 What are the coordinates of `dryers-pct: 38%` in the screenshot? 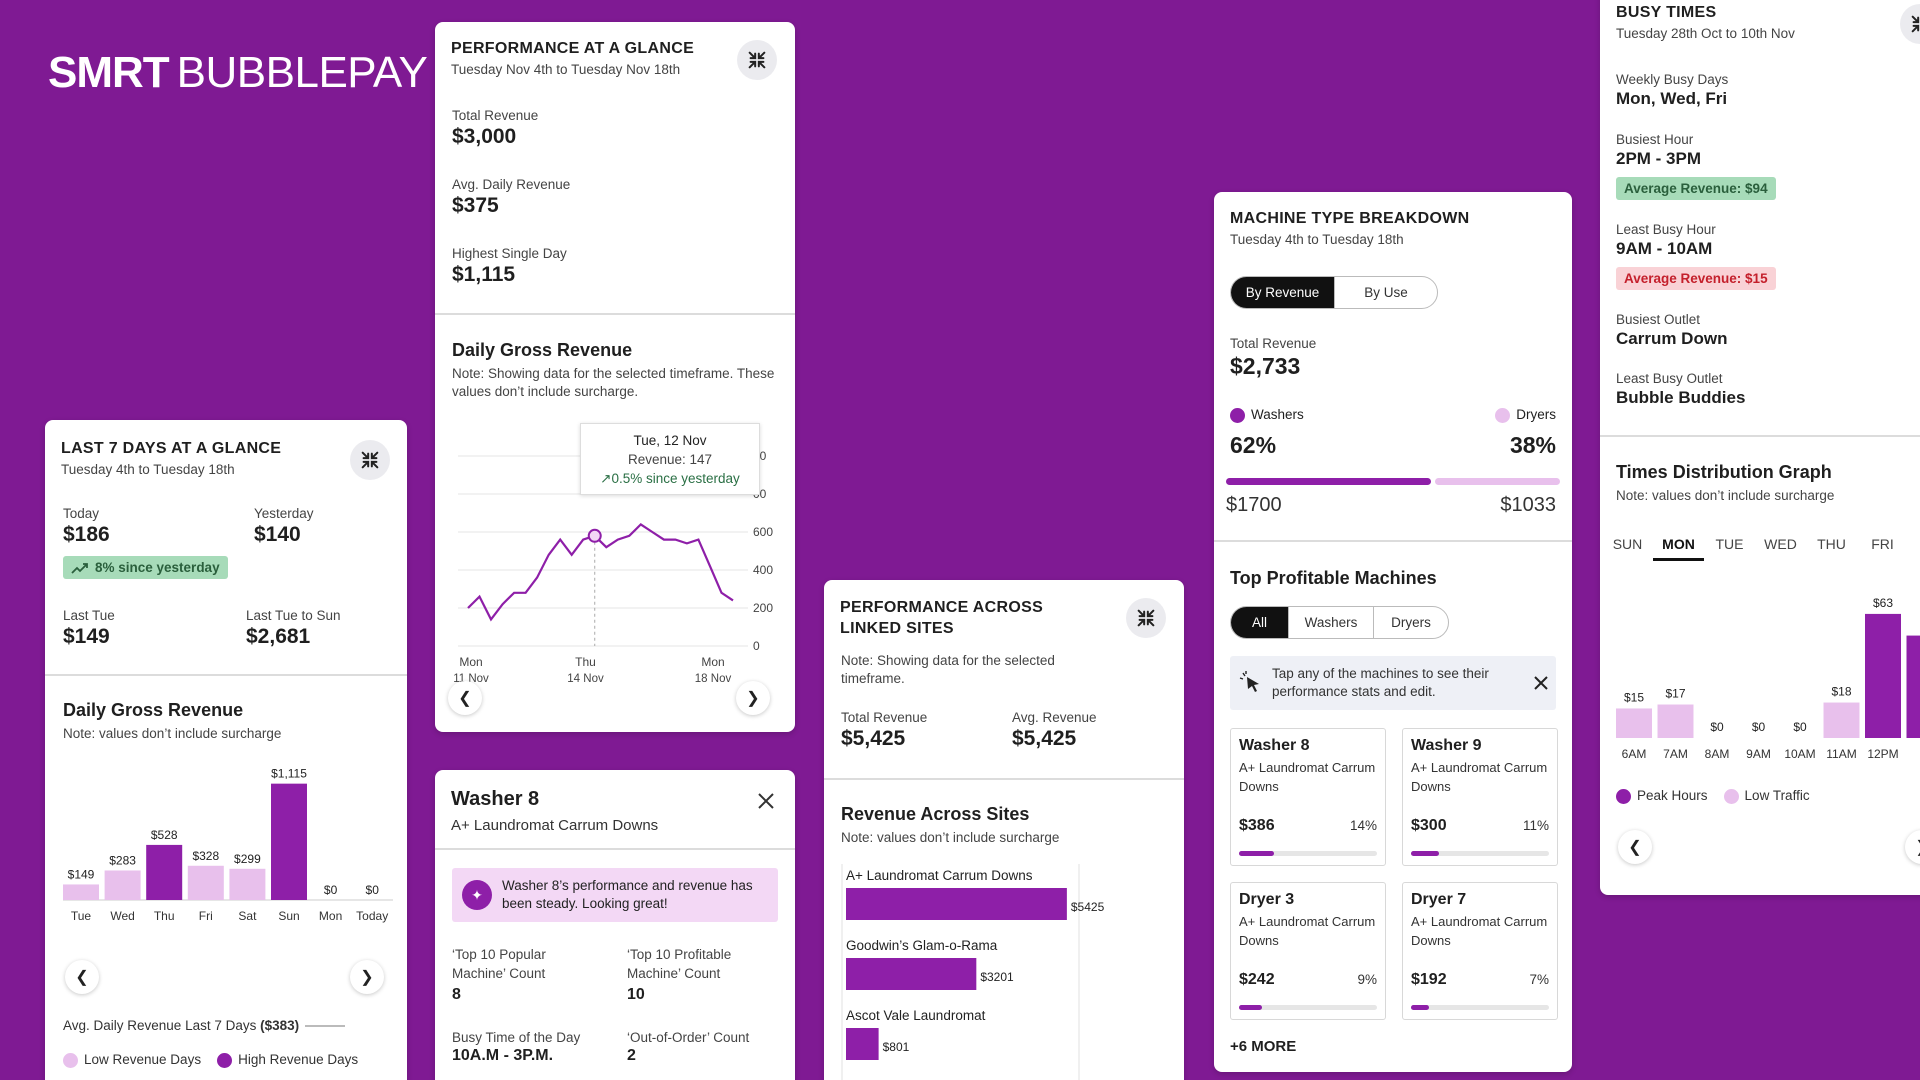 It's located at (1532, 445).